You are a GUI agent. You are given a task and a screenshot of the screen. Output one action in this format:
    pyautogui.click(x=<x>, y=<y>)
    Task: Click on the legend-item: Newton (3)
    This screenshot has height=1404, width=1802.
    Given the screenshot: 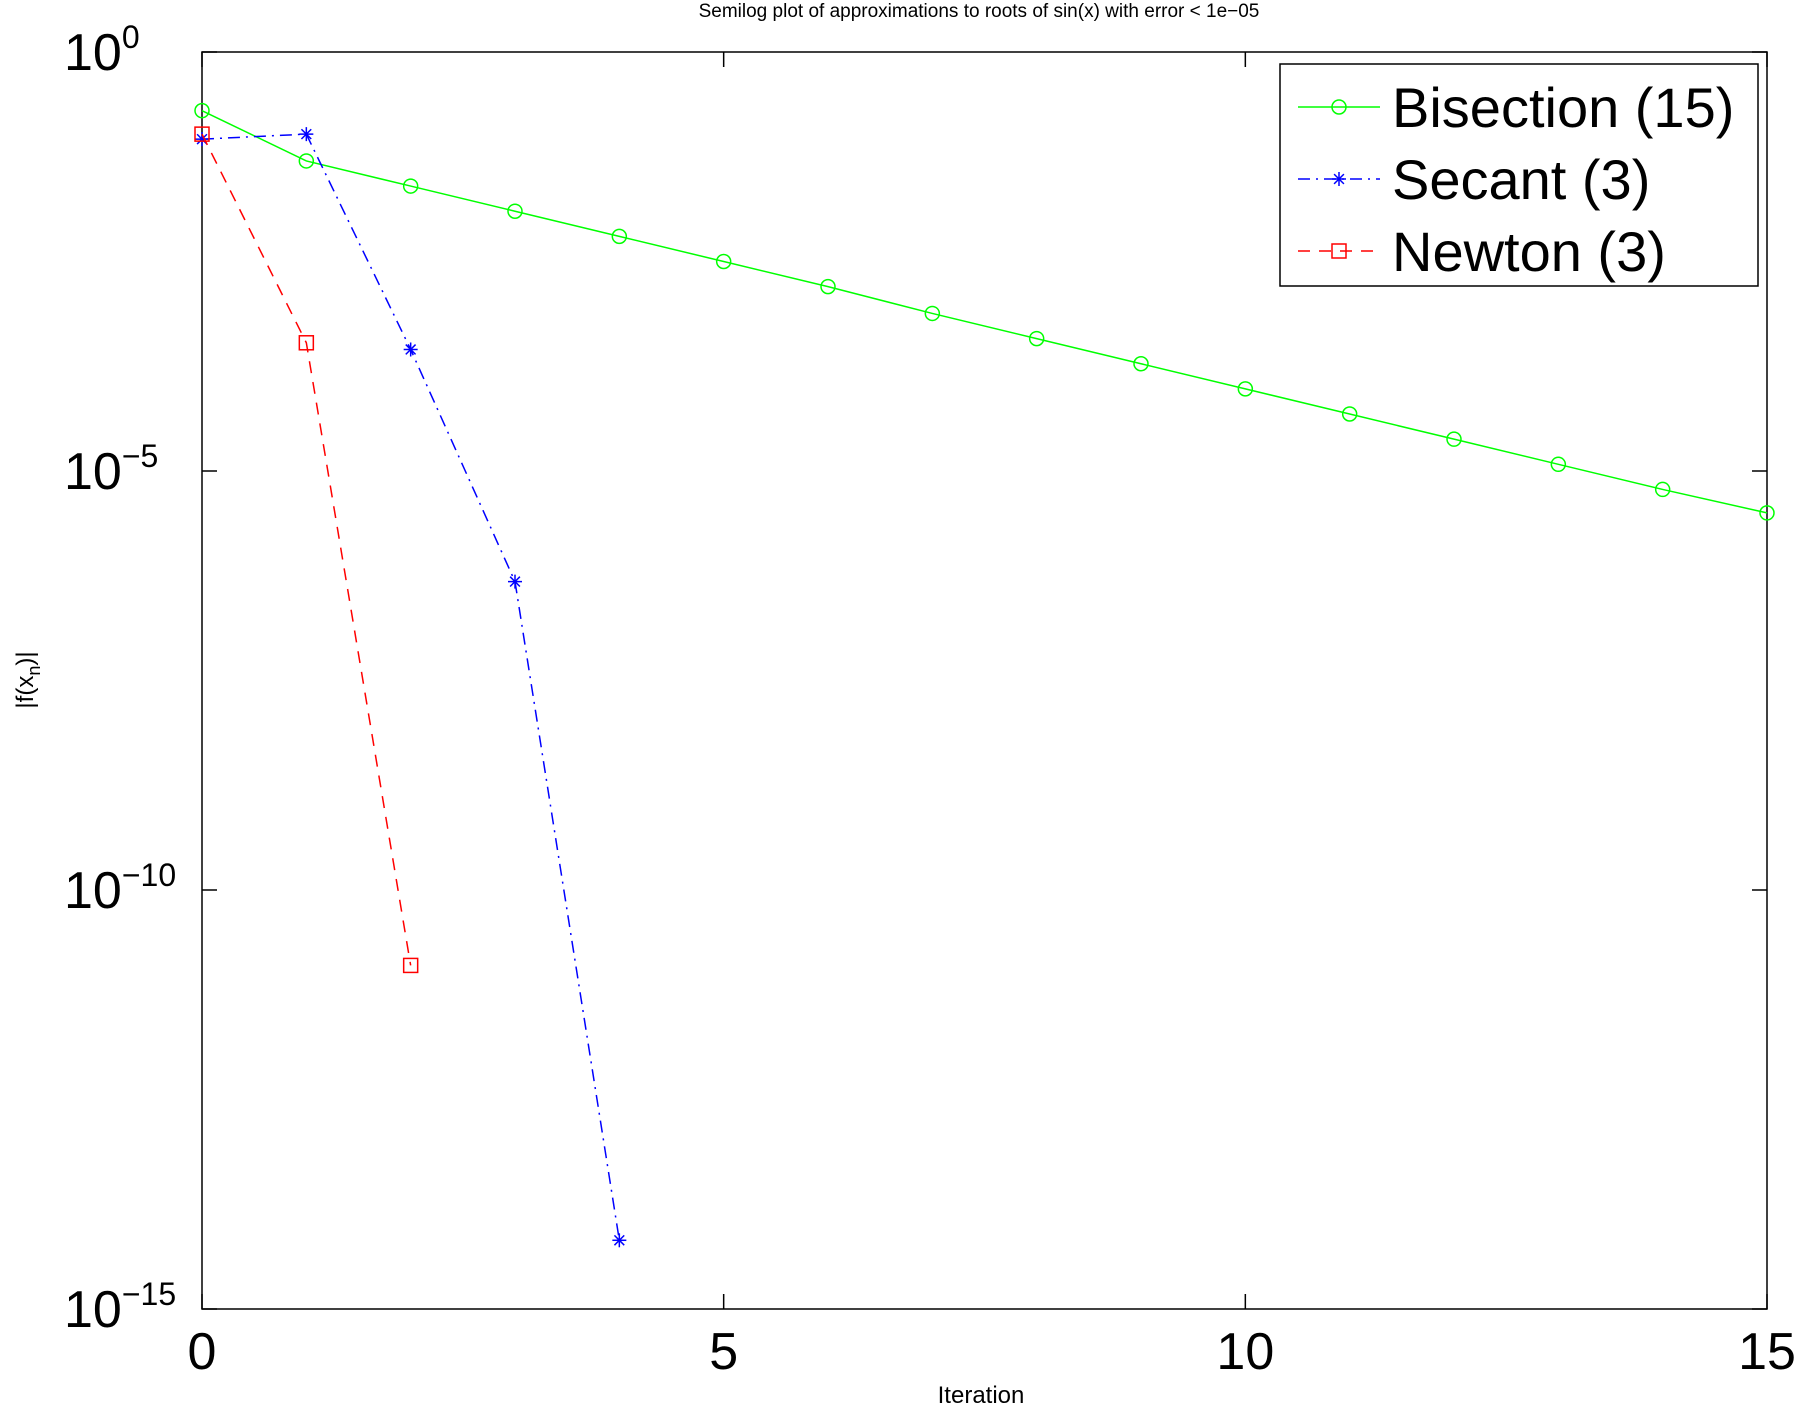 What is the action you would take?
    pyautogui.click(x=1482, y=251)
    